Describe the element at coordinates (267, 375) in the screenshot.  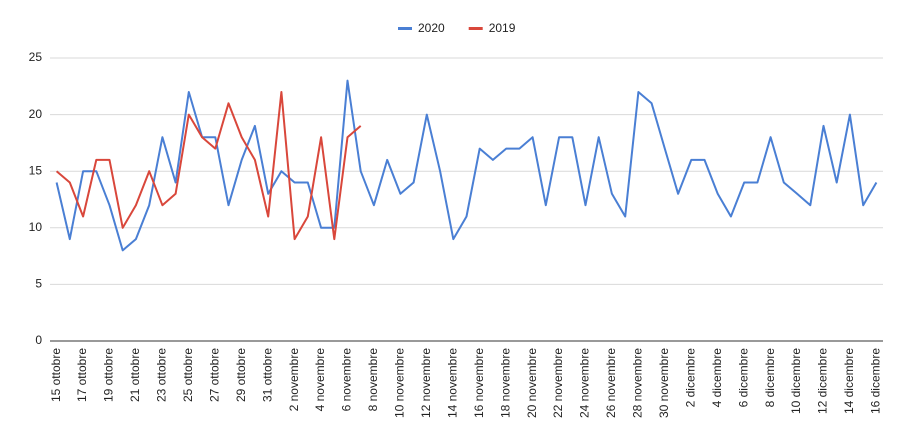
I see `x-tick-label: 31 ottobre` at that location.